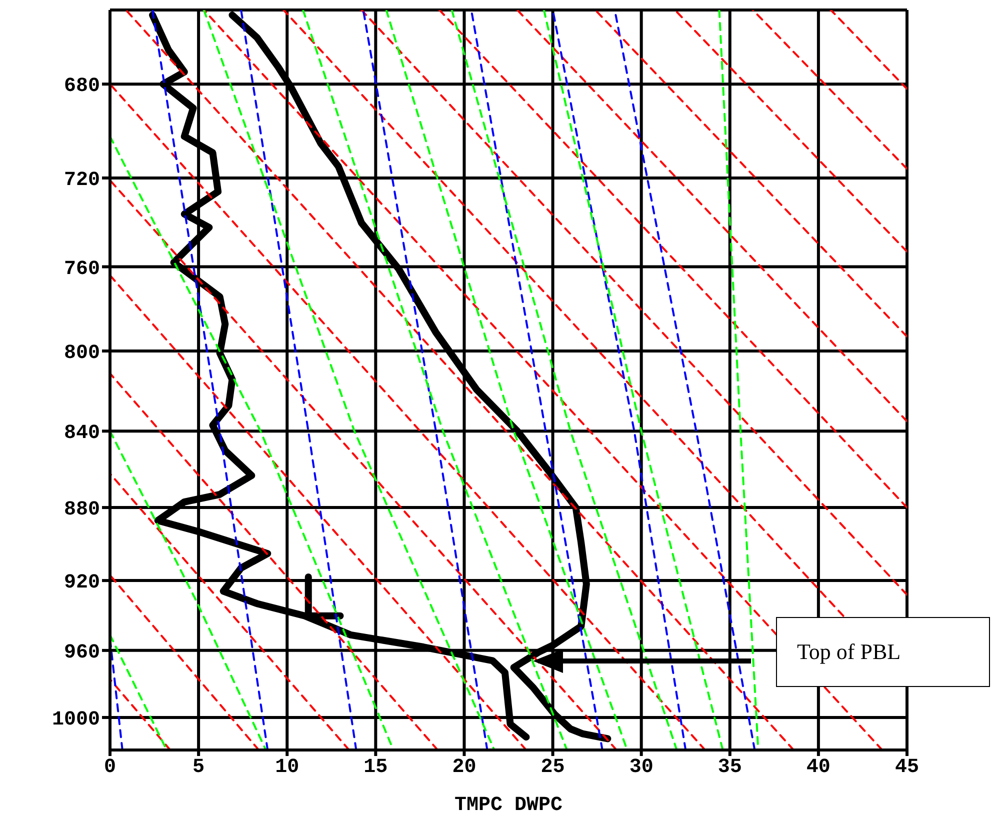 This screenshot has height=837, width=992. Describe the element at coordinates (287, 768) in the screenshot. I see `x-tick-label: 10` at that location.